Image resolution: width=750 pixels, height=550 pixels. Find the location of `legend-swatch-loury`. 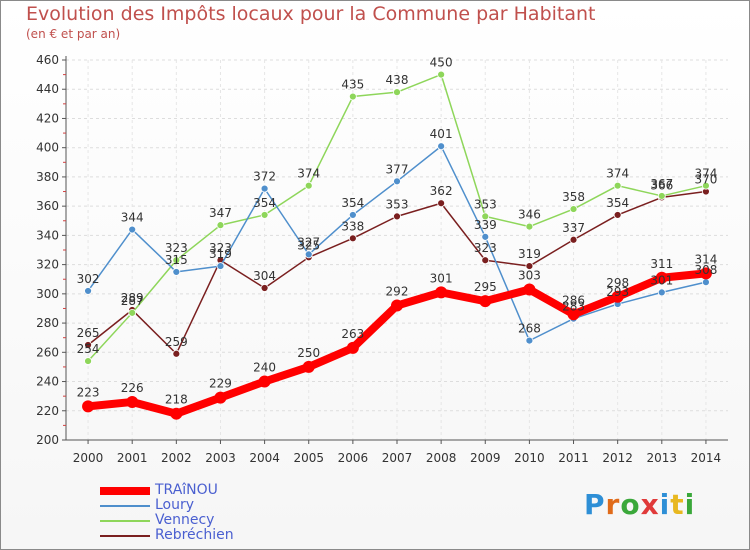

legend-swatch-loury is located at coordinates (125, 506).